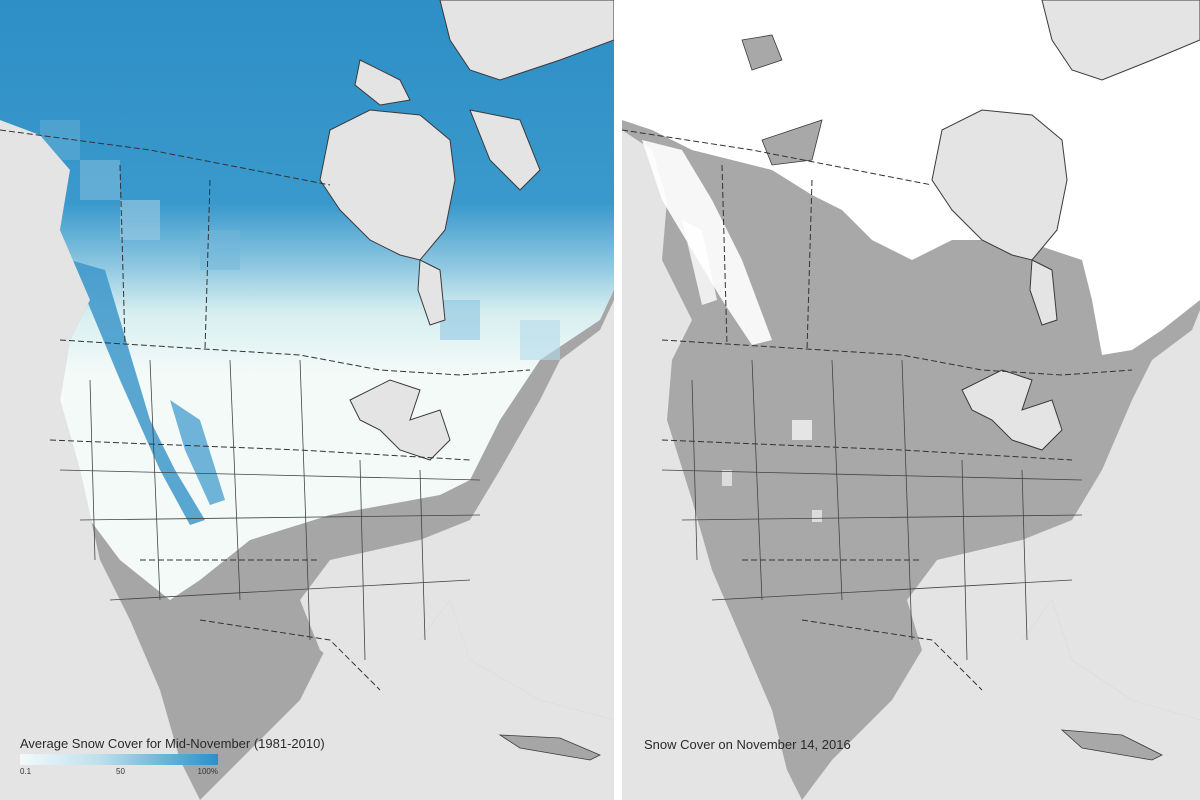  What do you see at coordinates (207, 771) in the screenshot?
I see `legend-tick-max: 100%` at bounding box center [207, 771].